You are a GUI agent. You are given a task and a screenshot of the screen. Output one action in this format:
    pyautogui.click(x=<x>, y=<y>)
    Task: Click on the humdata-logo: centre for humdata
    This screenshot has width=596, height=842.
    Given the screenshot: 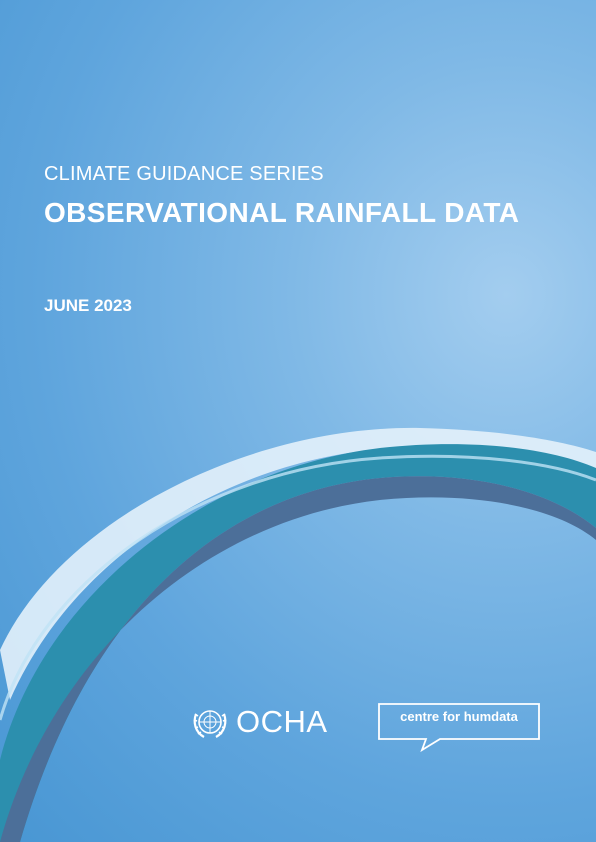 What is the action you would take?
    pyautogui.click(x=459, y=728)
    